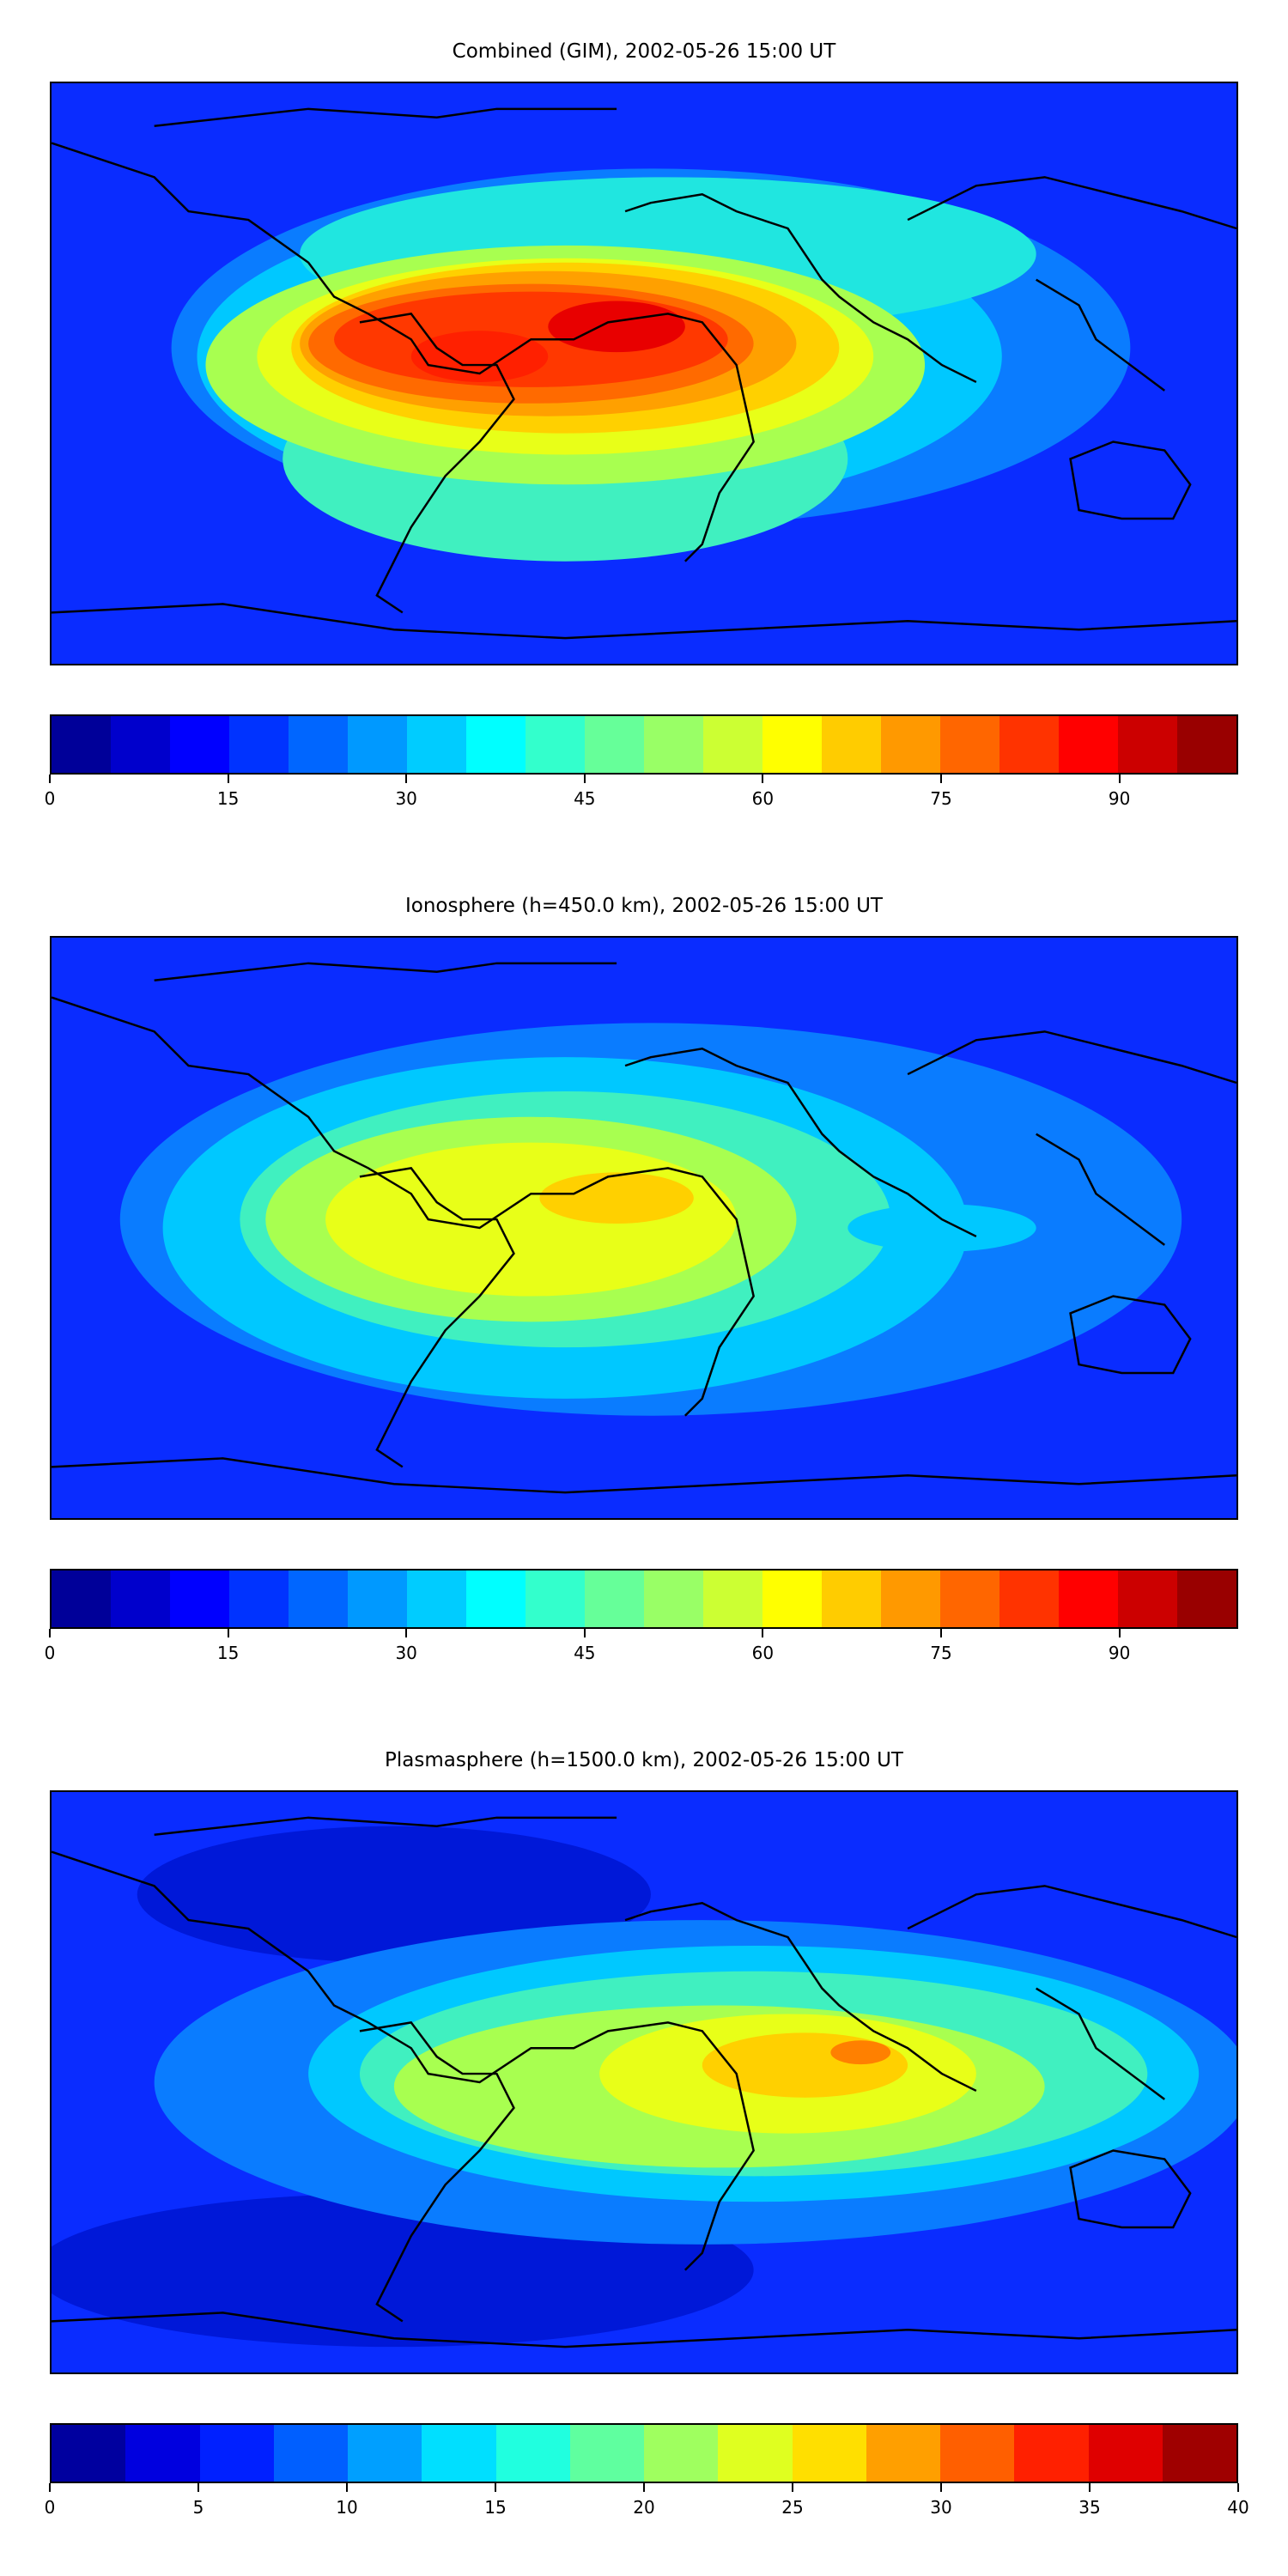  What do you see at coordinates (641, 796) in the screenshot?
I see `colorbar-ticks: 0 15 30 45 60 75 90` at bounding box center [641, 796].